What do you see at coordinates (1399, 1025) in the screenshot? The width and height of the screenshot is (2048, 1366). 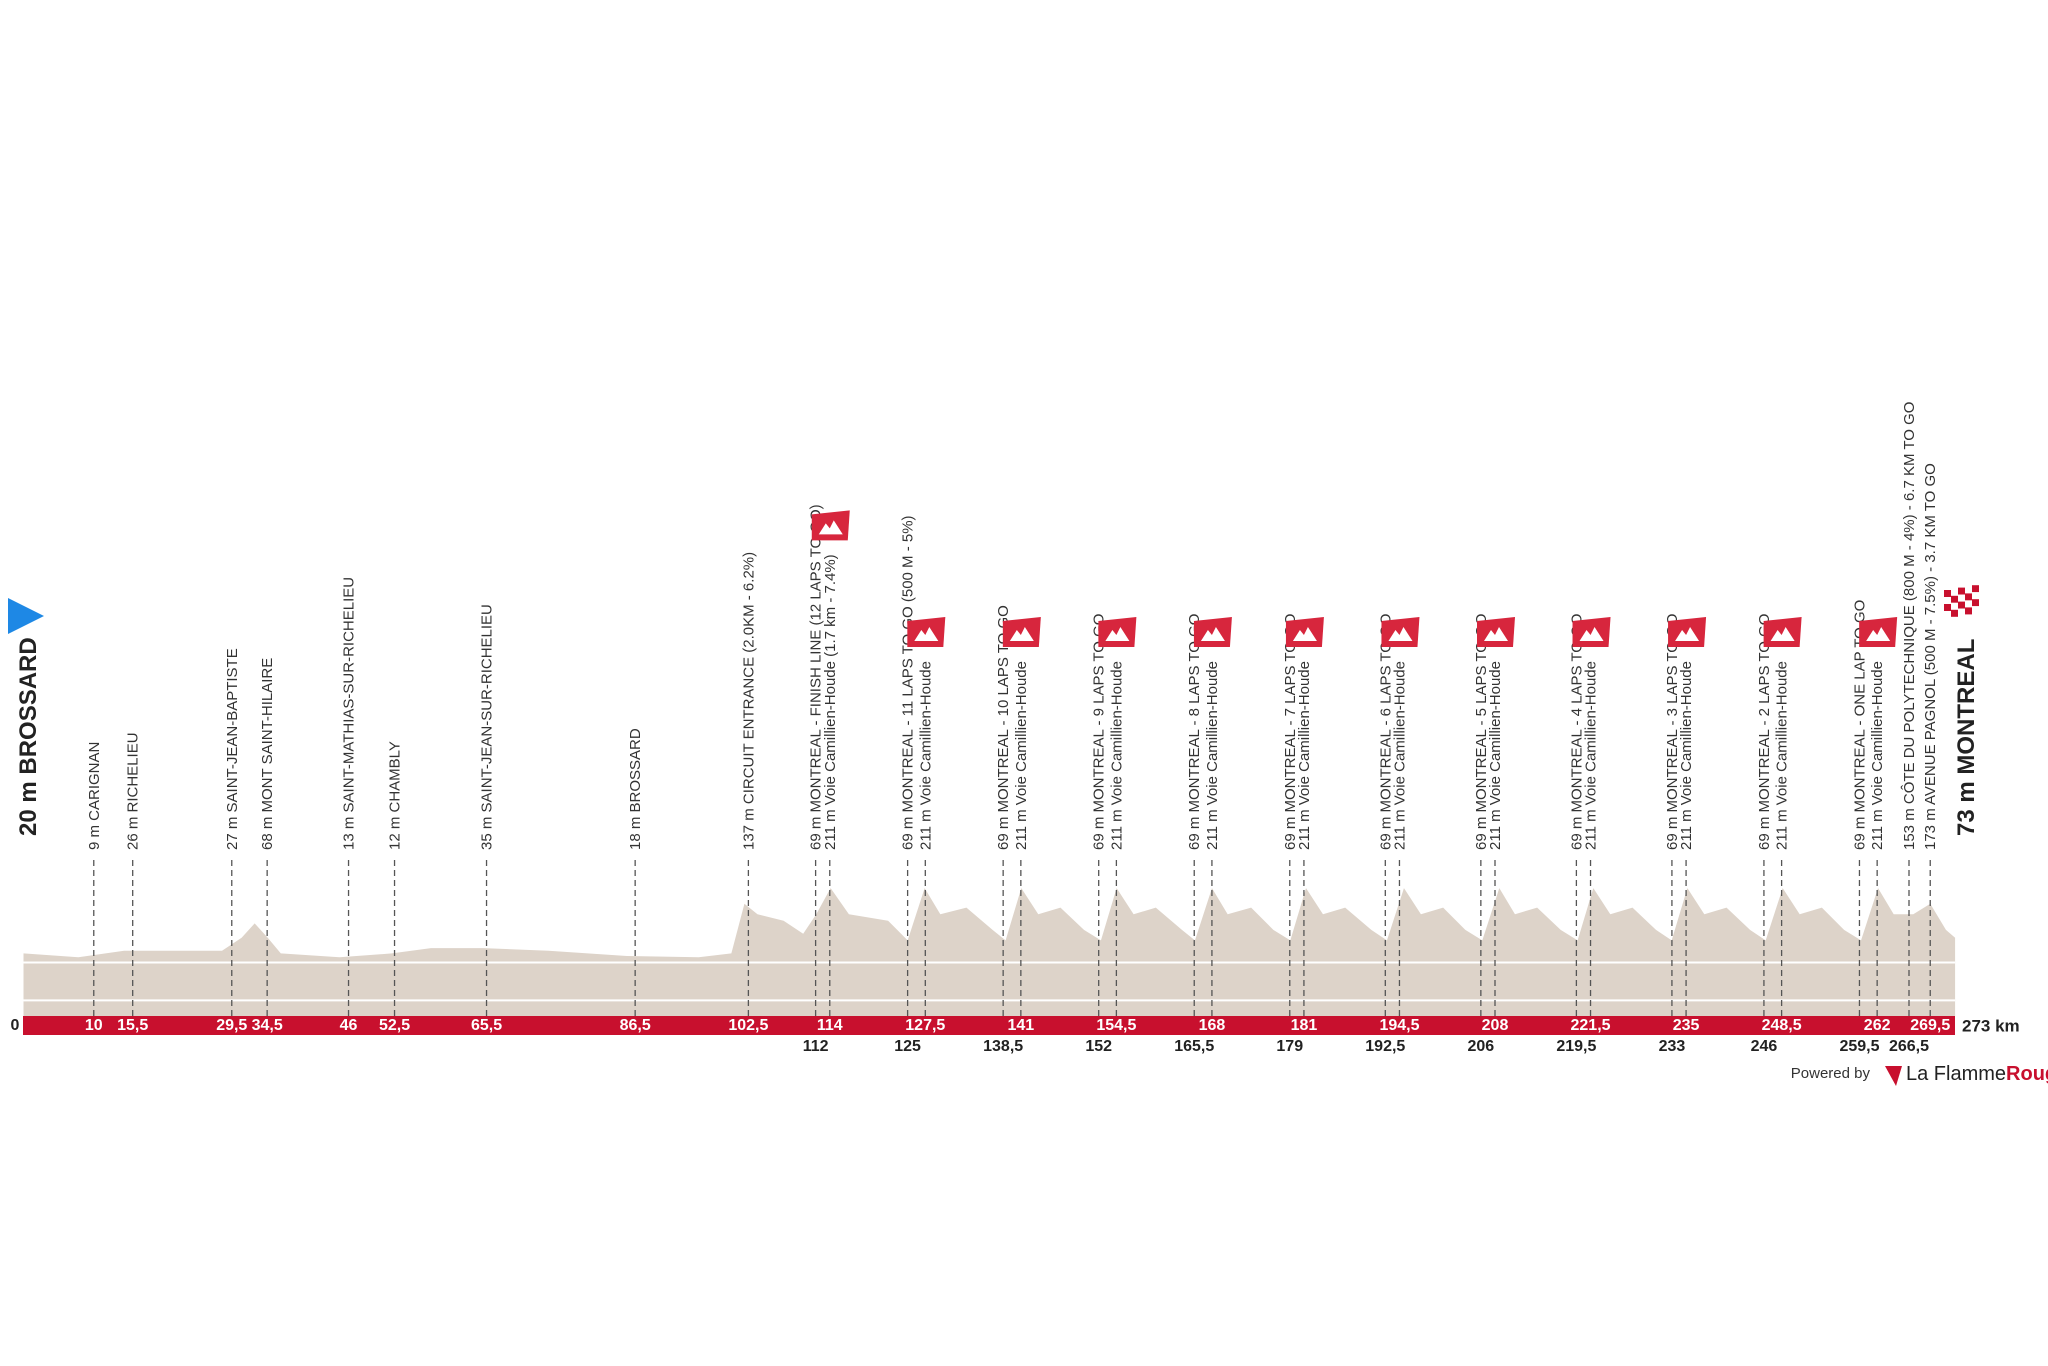 I see `km-label: 194,5` at bounding box center [1399, 1025].